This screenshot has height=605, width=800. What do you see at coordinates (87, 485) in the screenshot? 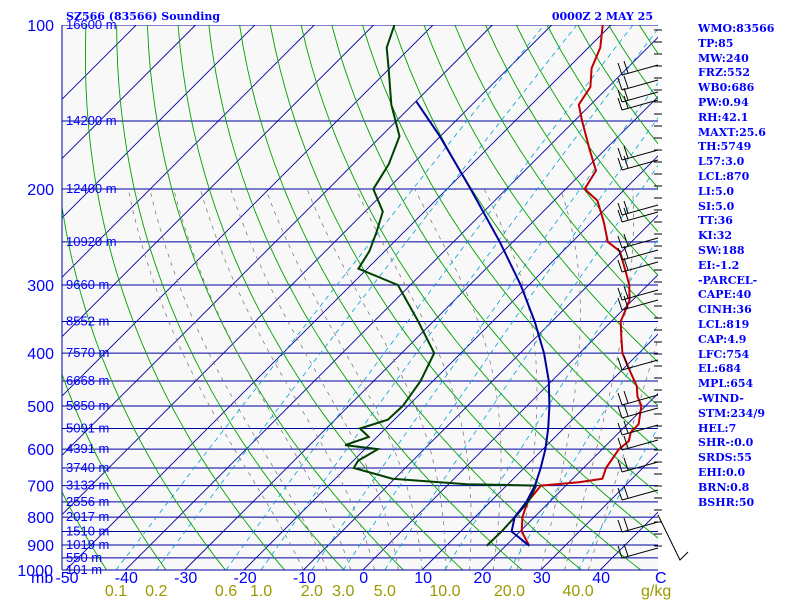
I see `height-label: 3133 m` at bounding box center [87, 485].